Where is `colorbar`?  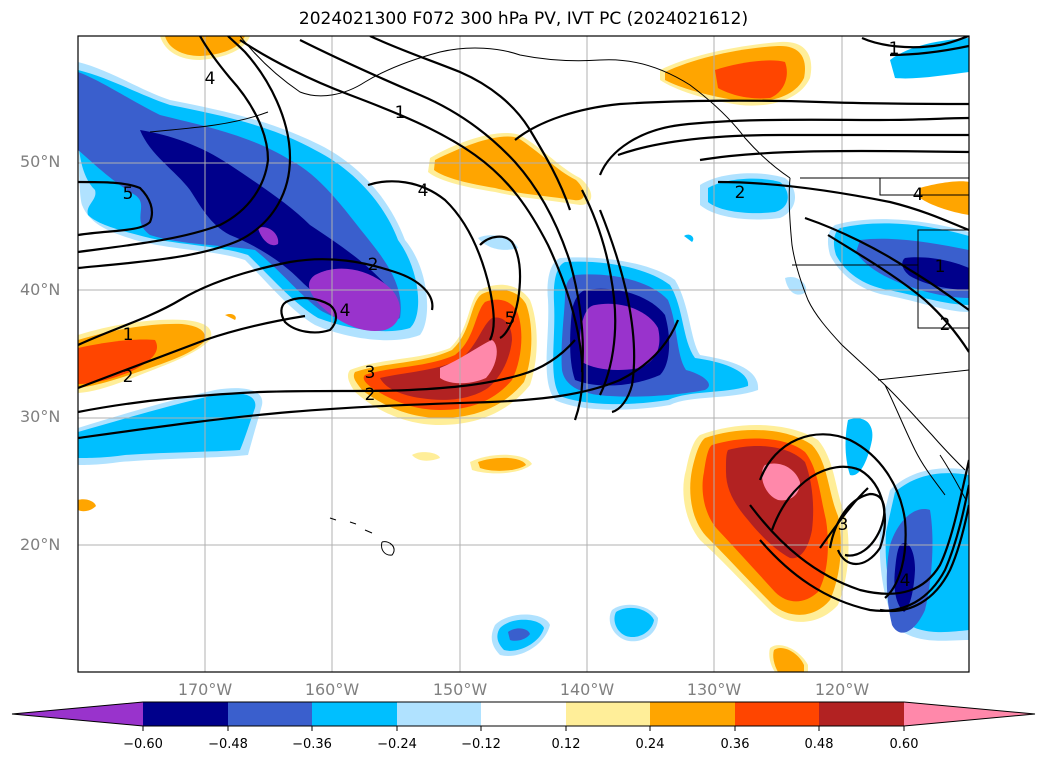 colorbar is located at coordinates (523, 716).